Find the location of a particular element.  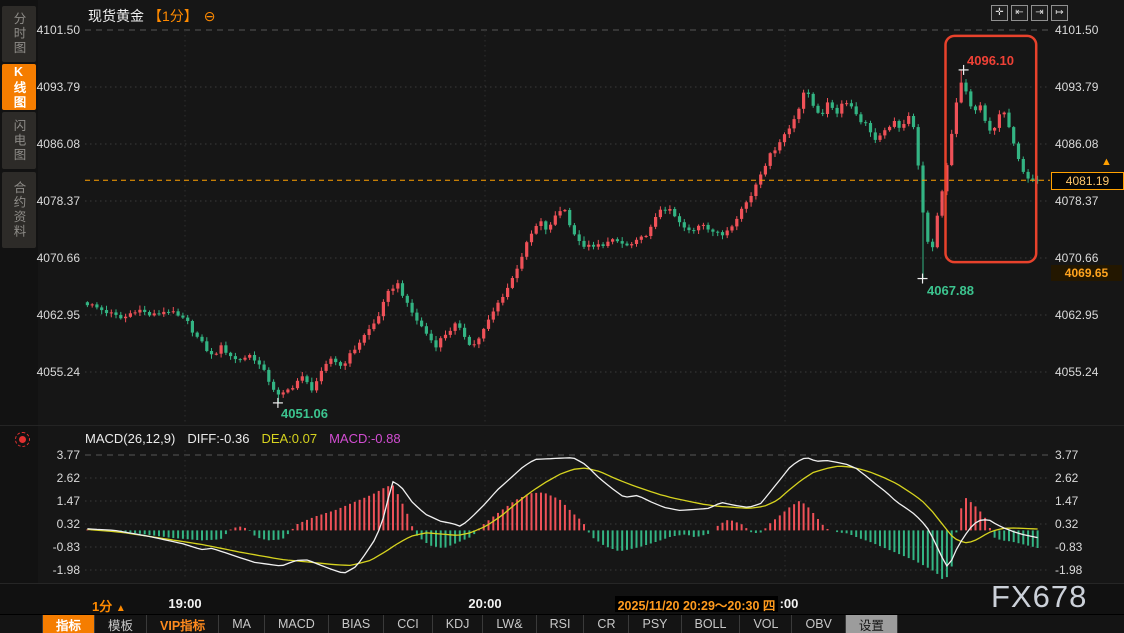

toolbar-button-KDJ: KDJ is located at coordinates (458, 624).